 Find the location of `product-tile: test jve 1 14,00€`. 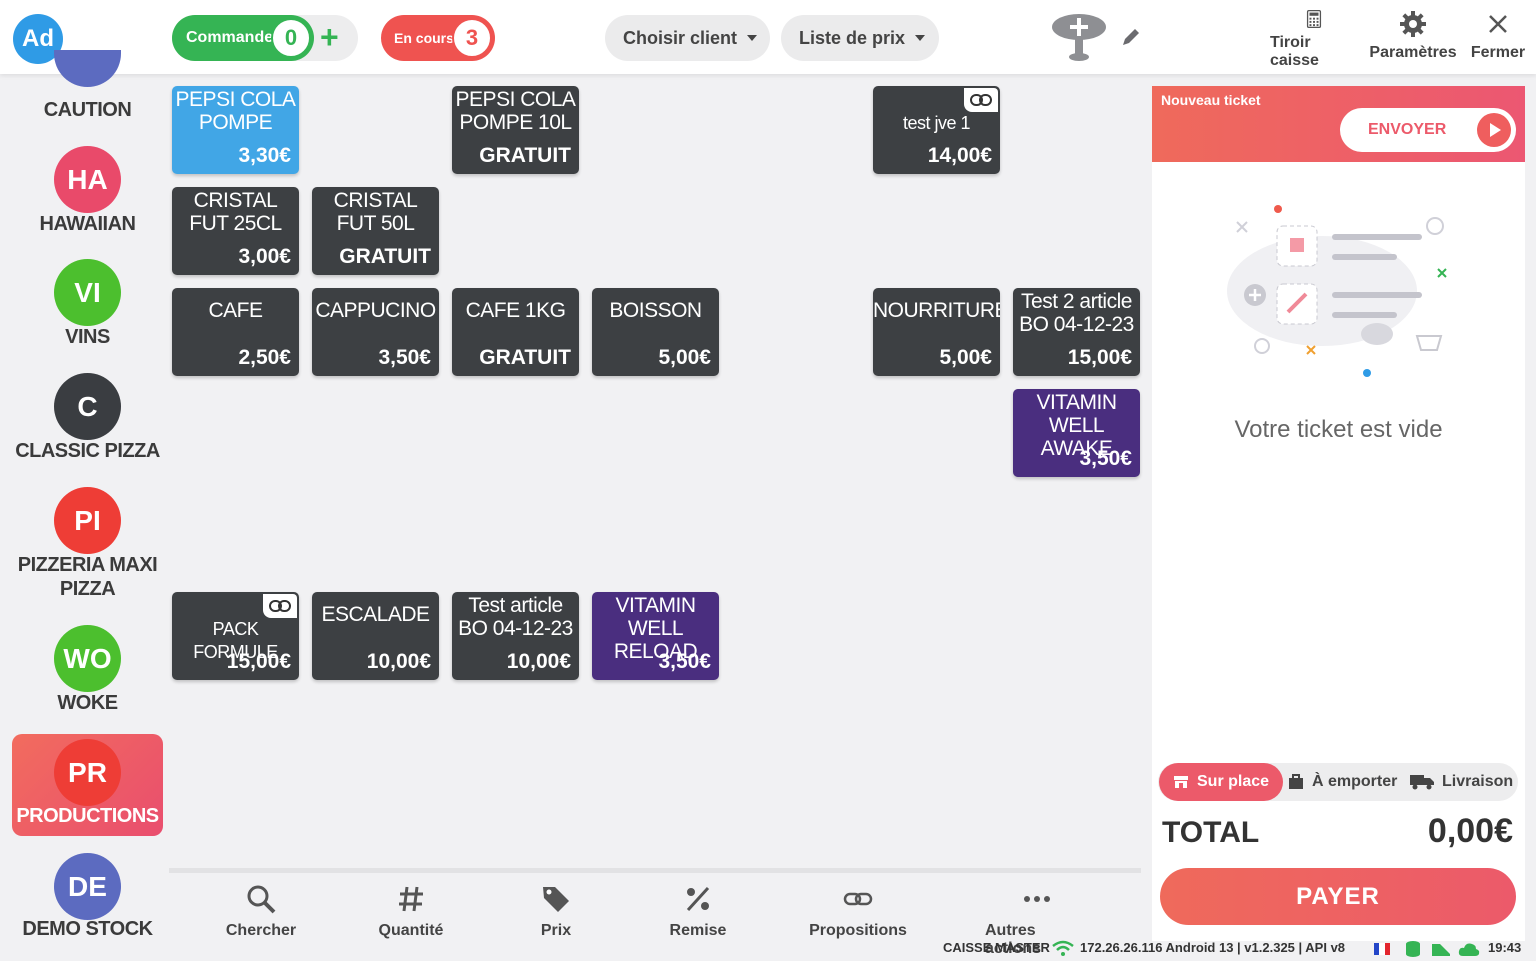

product-tile: test jve 1 14,00€ is located at coordinates (936, 130).